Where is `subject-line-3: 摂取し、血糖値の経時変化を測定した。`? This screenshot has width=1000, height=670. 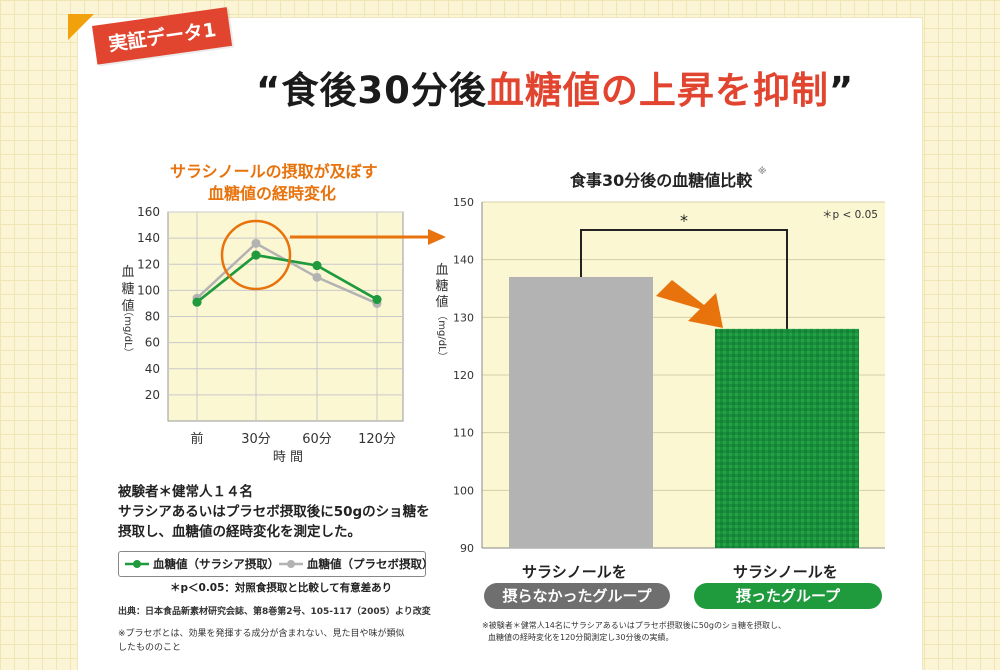 subject-line-3: 摂取し、血糖値の経時変化を測定した。 is located at coordinates (239, 532).